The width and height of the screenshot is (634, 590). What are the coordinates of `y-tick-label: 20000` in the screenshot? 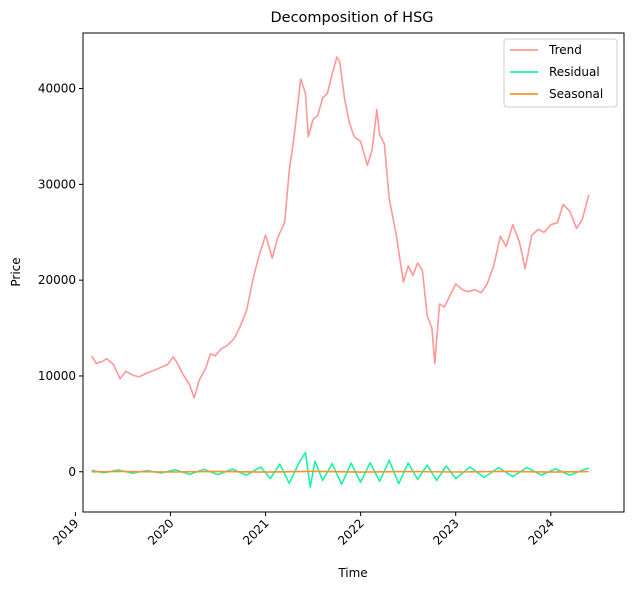 It's located at (57, 280).